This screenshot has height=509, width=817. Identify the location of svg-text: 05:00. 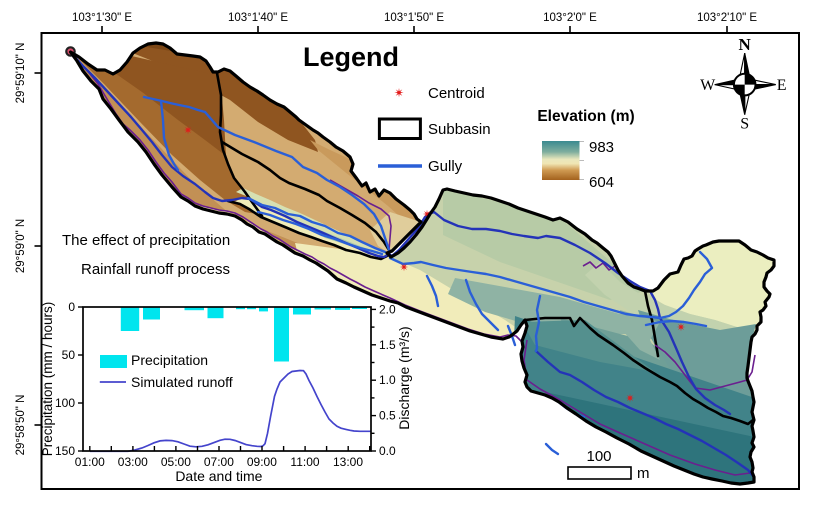
(176, 462).